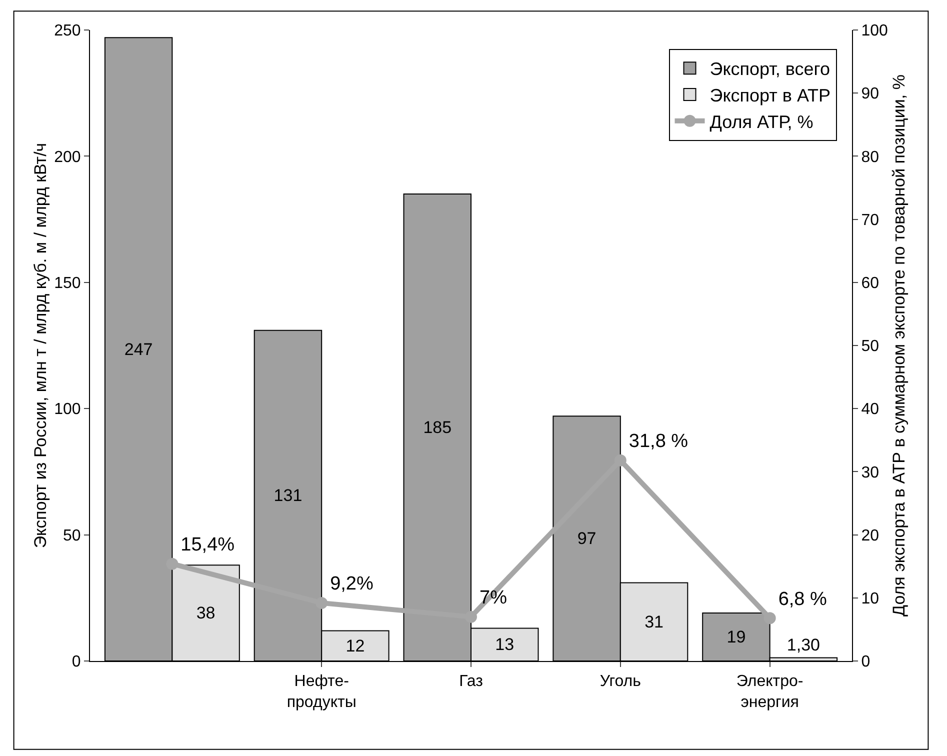  Describe the element at coordinates (67, 157) in the screenshot. I see `y-tick-label: 200` at that location.